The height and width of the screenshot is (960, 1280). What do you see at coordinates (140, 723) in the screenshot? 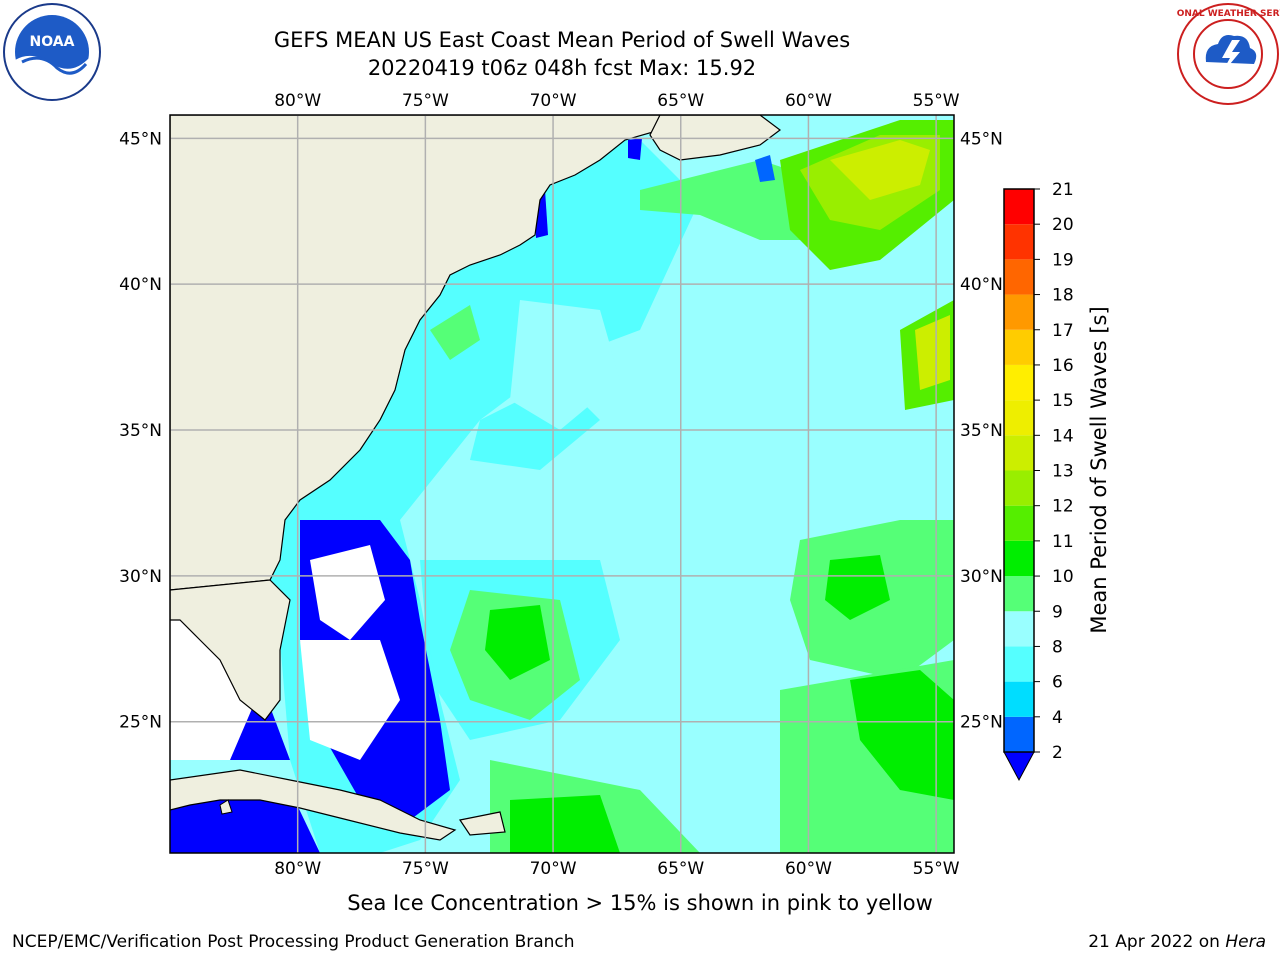
I see `lat-label-left-4: 25°N` at bounding box center [140, 723].